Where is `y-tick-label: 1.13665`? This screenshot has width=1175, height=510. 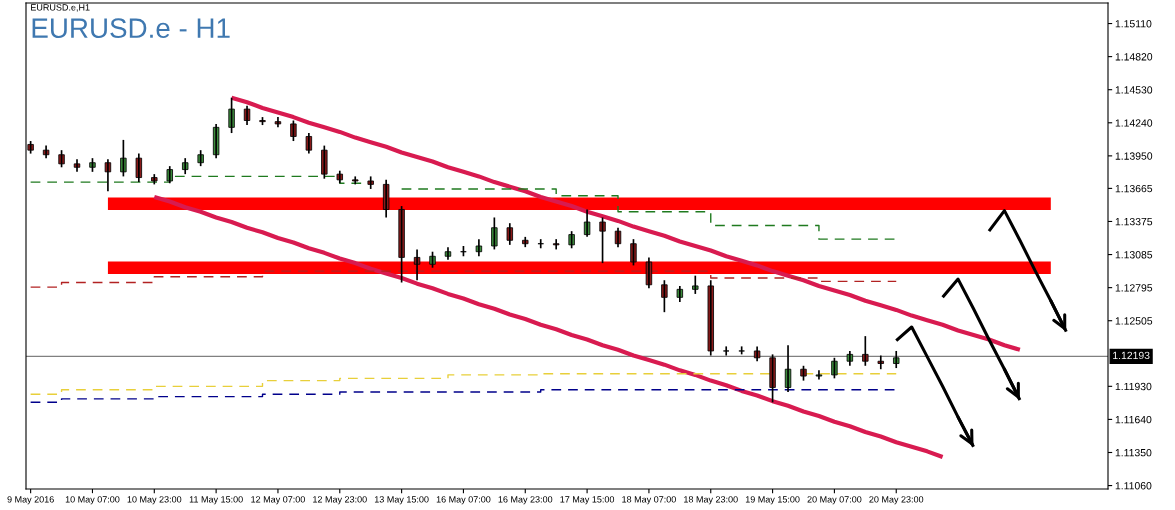 y-tick-label: 1.13665 is located at coordinates (1134, 188).